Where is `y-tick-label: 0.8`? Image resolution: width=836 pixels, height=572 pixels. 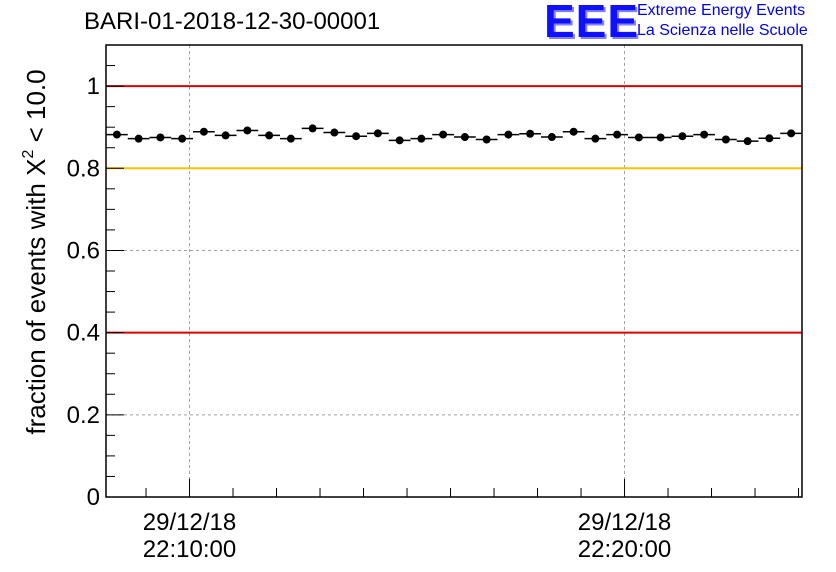
y-tick-label: 0.8 is located at coordinates (83, 168).